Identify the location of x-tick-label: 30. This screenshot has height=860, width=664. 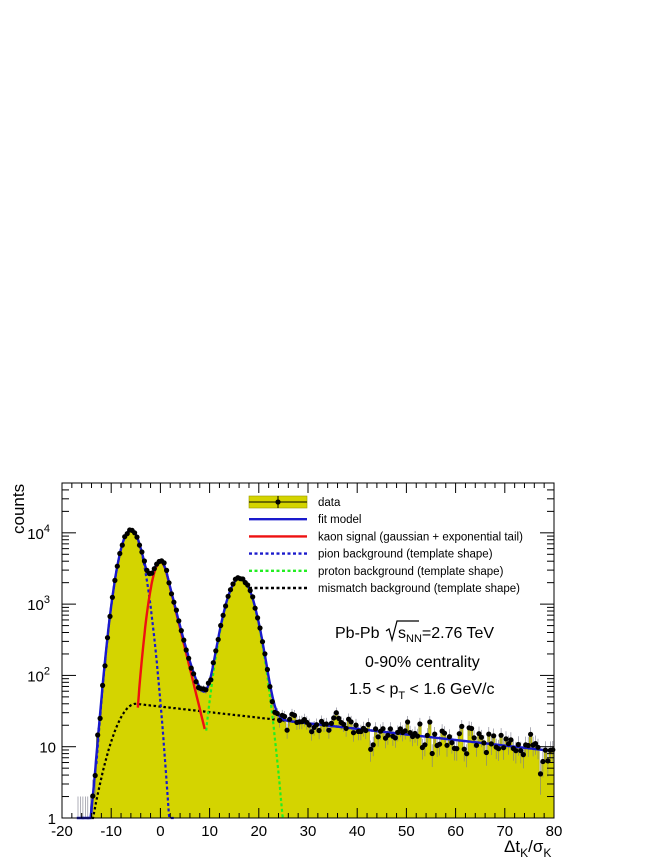
(308, 831).